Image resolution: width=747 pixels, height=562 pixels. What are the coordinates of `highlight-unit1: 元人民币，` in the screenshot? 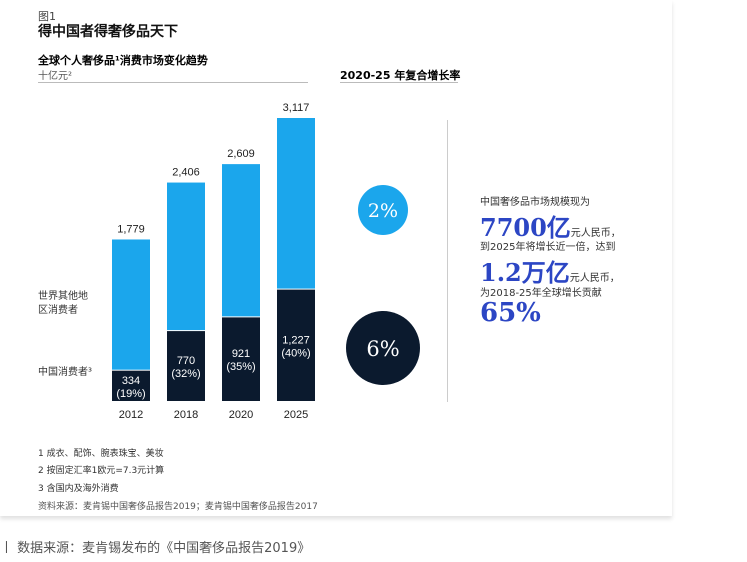 It's located at (595, 233).